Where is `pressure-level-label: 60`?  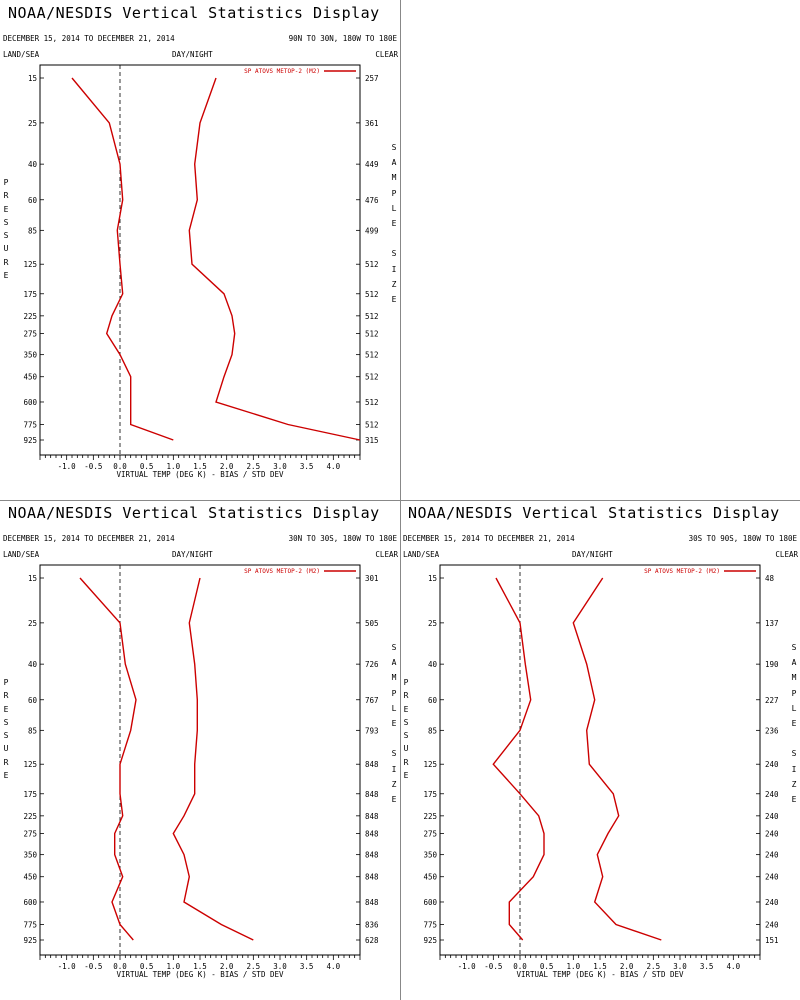
pressure-level-label: 60 is located at coordinates (33, 700).